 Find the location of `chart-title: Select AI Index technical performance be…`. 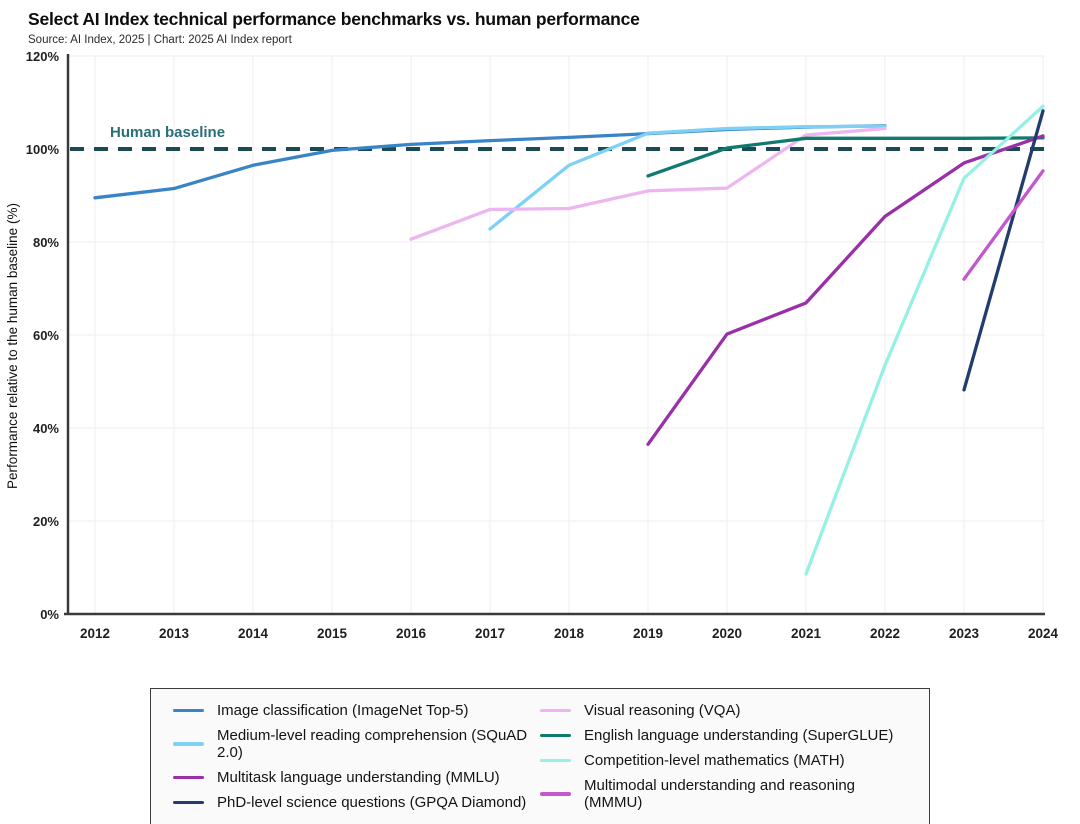

chart-title: Select AI Index technical performance be… is located at coordinates (334, 19).